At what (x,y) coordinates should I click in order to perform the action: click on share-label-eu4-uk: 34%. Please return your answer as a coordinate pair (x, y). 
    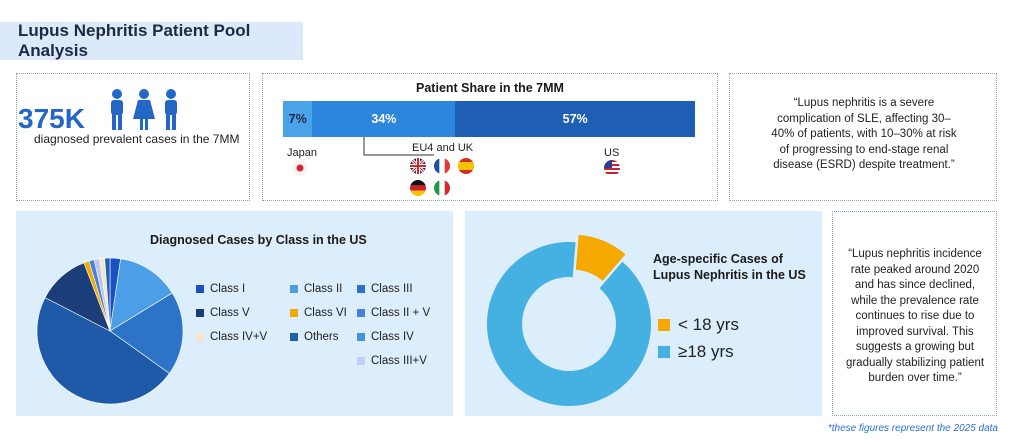
    Looking at the image, I should click on (384, 119).